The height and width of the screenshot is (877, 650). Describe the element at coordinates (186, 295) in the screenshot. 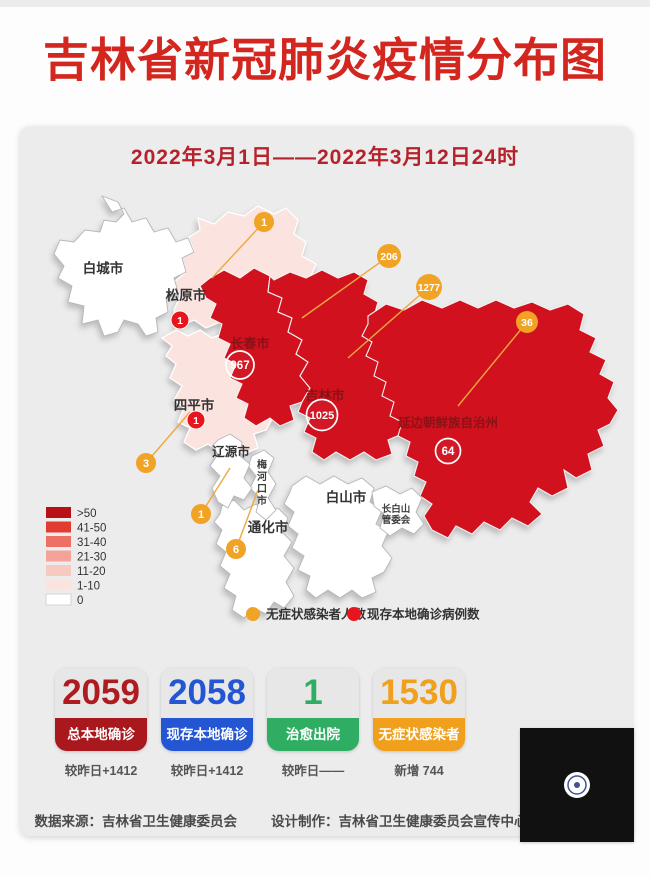

I see `label-songyuan: 松原市` at that location.